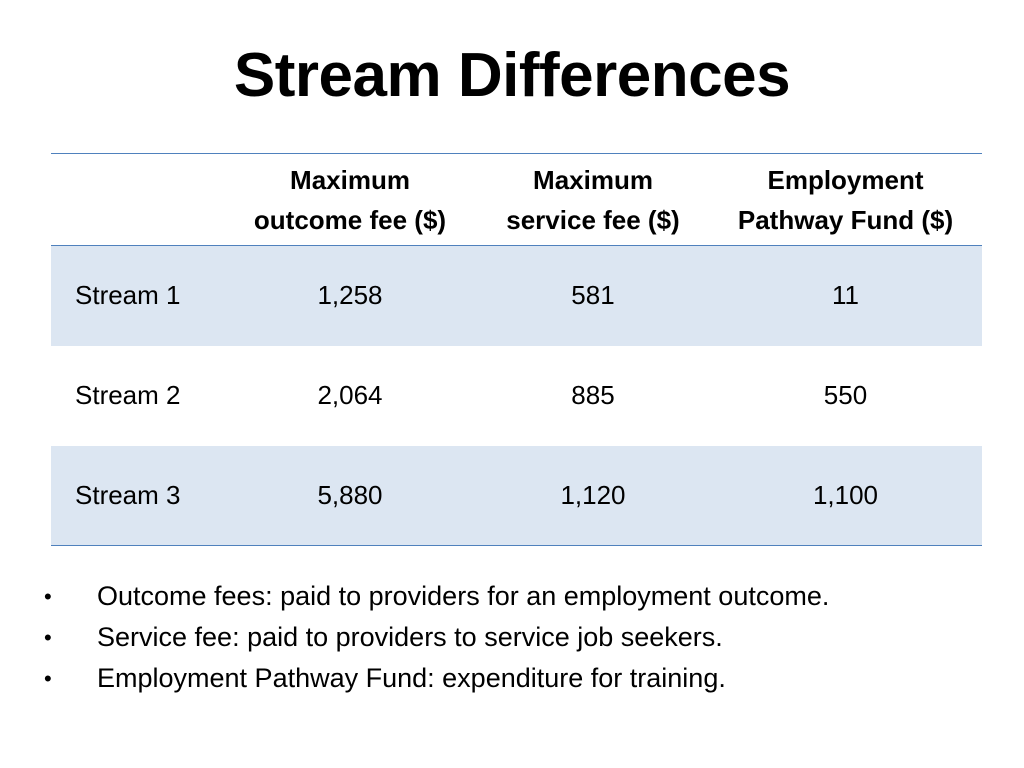  What do you see at coordinates (845, 200) in the screenshot?
I see `header-pathway-fund: Employment Pathway Fund ($)` at bounding box center [845, 200].